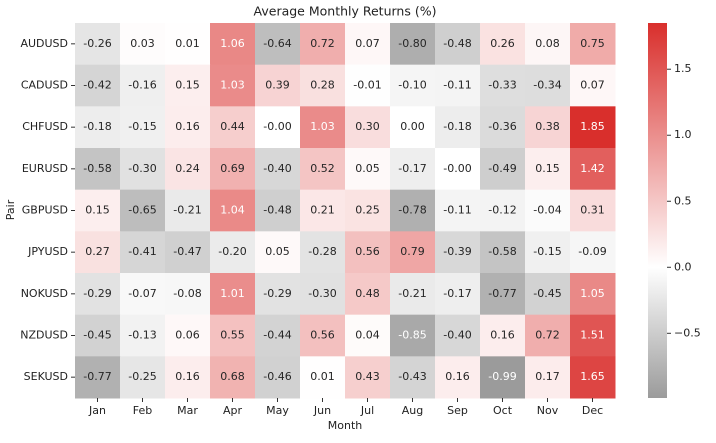 Image resolution: width=716 pixels, height=443 pixels. Describe the element at coordinates (10, 209) in the screenshot. I see `y-axis-label: Pair` at that location.